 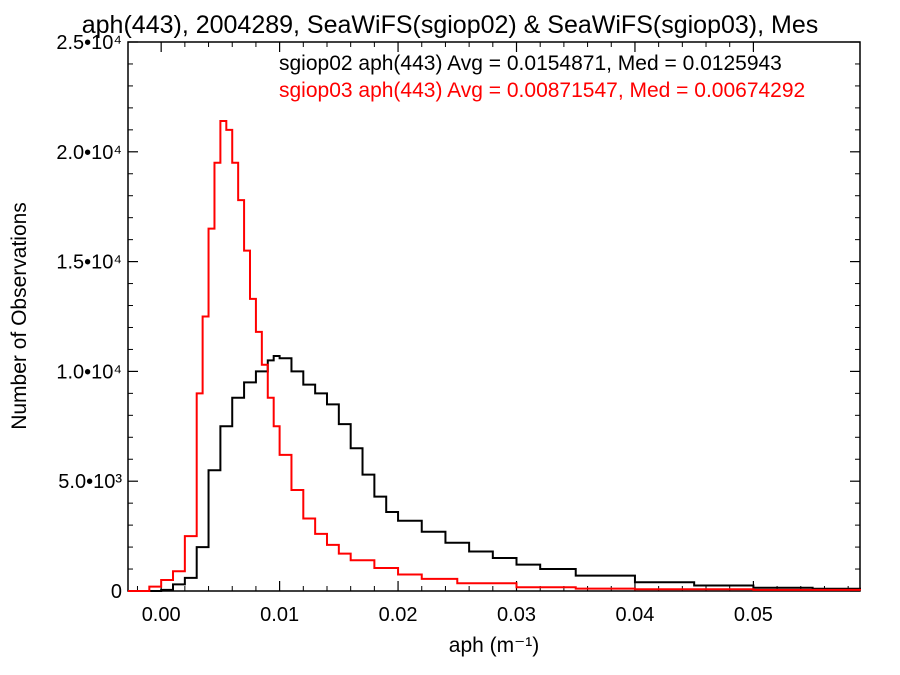 I want to click on y-tick-label-0: 0, so click(x=116, y=592).